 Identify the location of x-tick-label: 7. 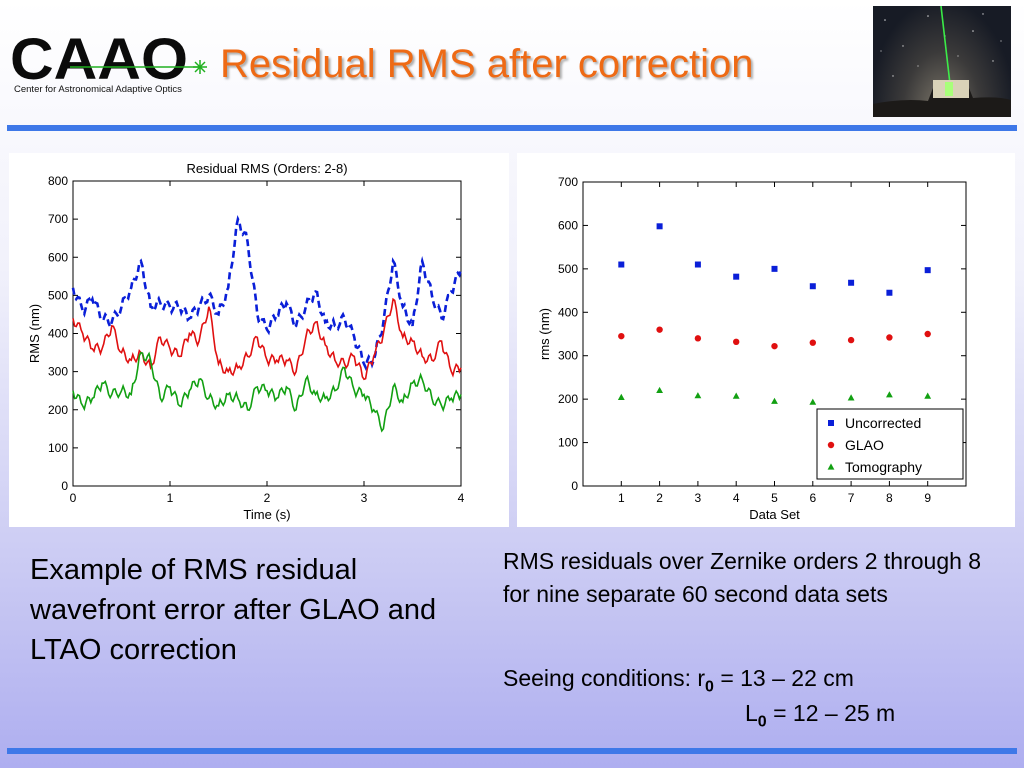
(851, 498).